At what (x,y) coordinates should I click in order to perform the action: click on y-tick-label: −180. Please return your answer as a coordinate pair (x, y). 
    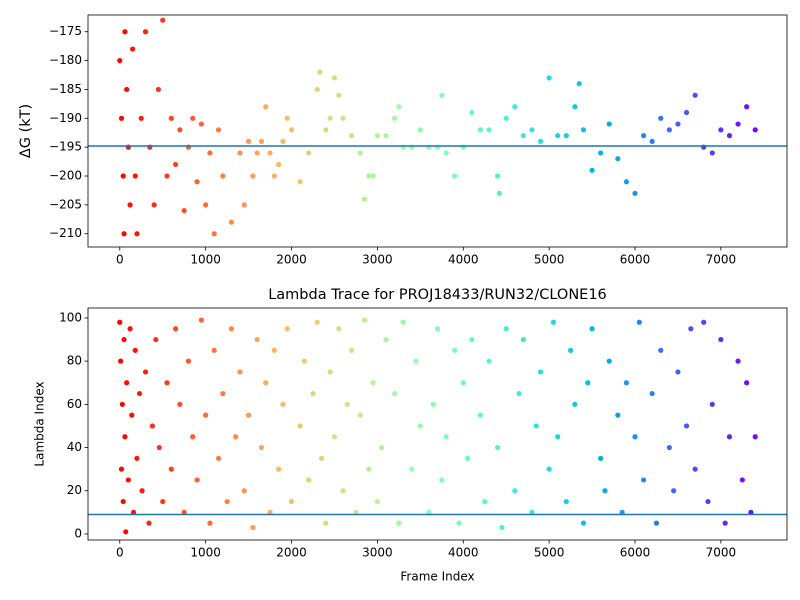
    Looking at the image, I should click on (65, 60).